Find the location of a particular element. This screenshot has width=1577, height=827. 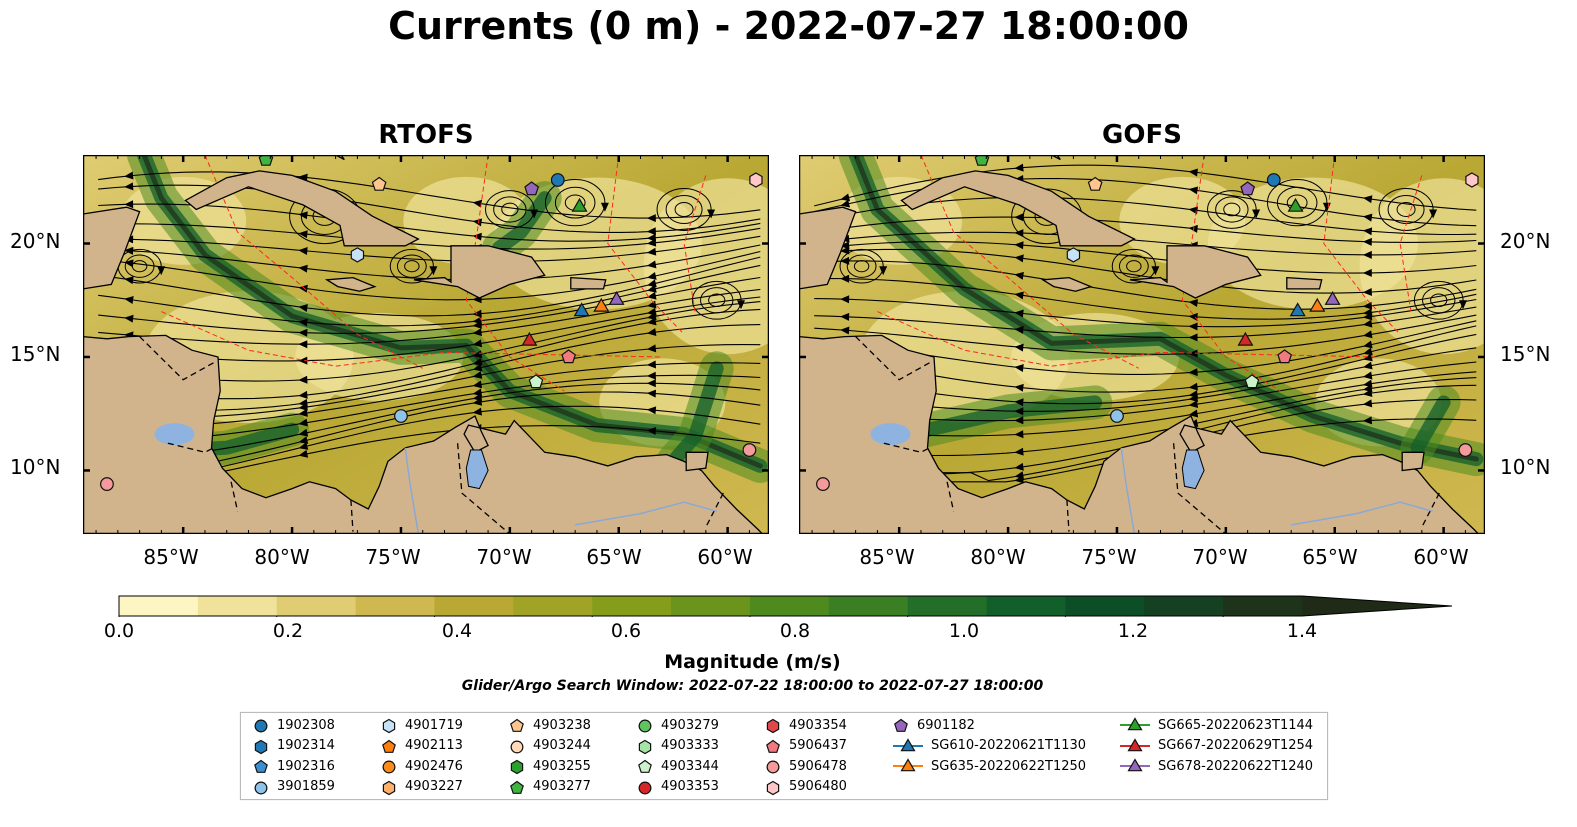

river is located at coordinates (412, 490).